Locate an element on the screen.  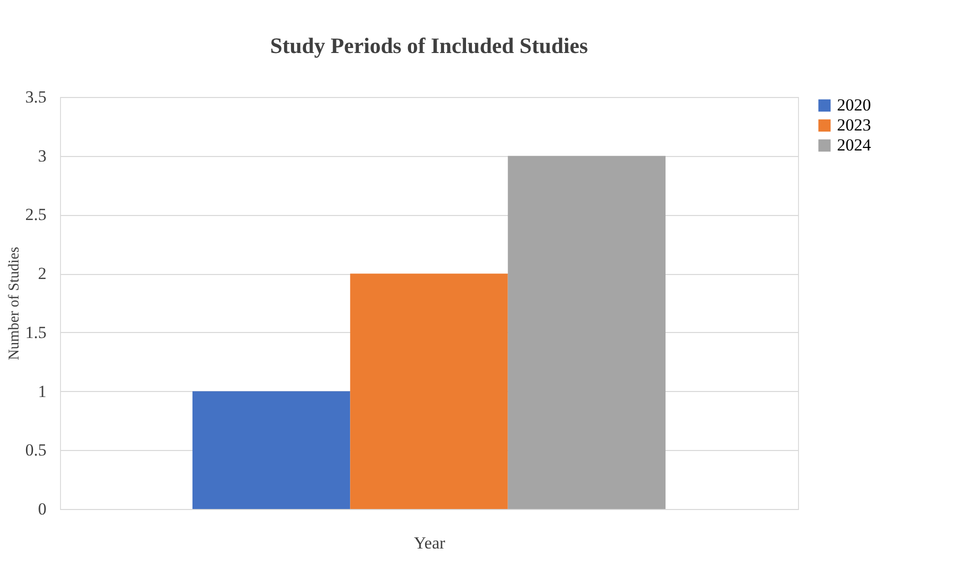
chart-title: Study Periods of Included Studies is located at coordinates (429, 45).